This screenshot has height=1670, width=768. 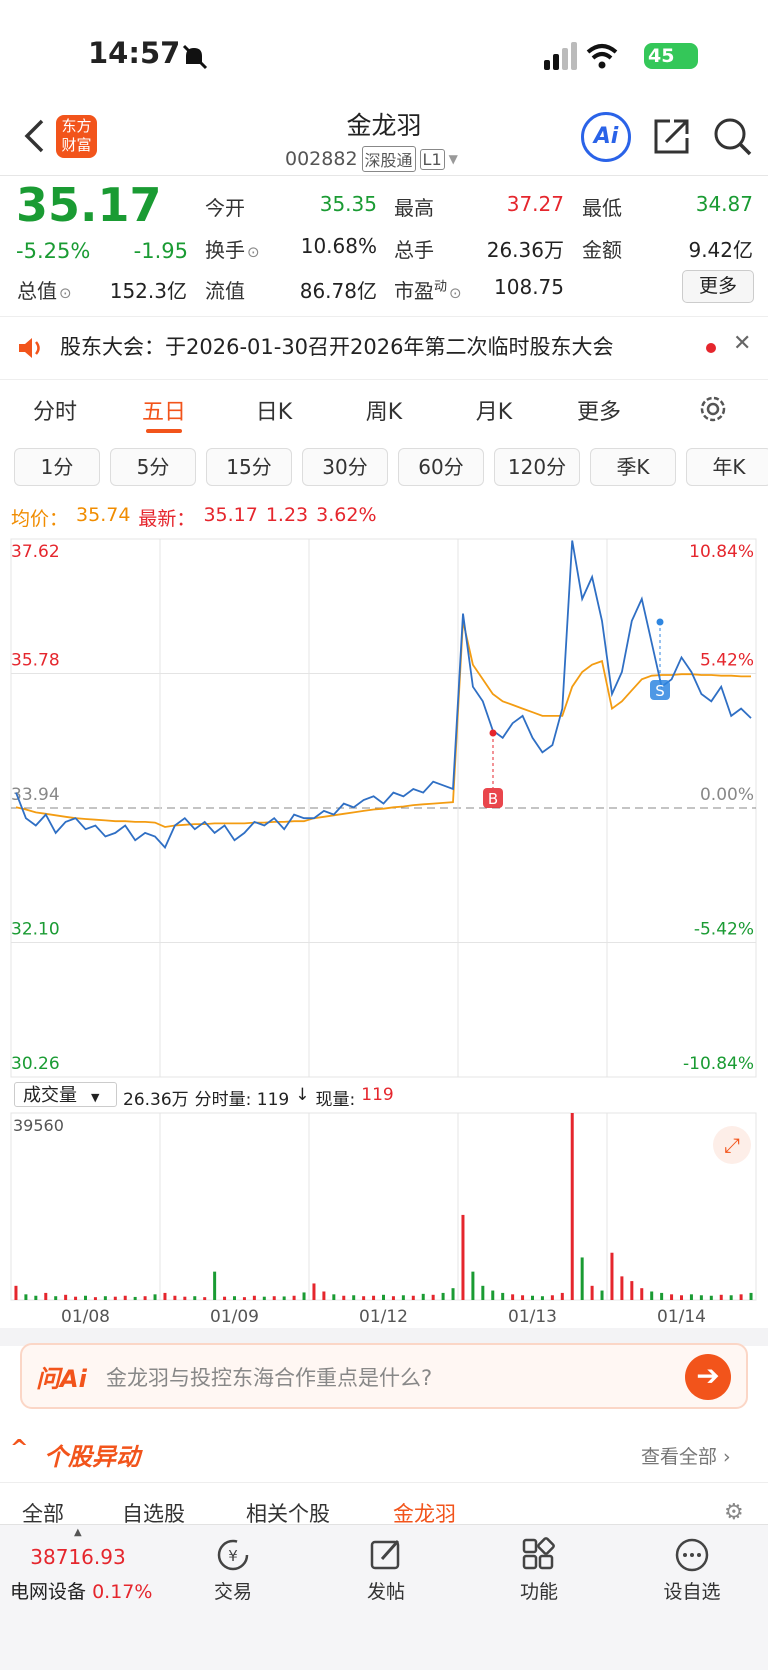 What do you see at coordinates (167, 519) in the screenshot?
I see `info-item: 最新：` at bounding box center [167, 519].